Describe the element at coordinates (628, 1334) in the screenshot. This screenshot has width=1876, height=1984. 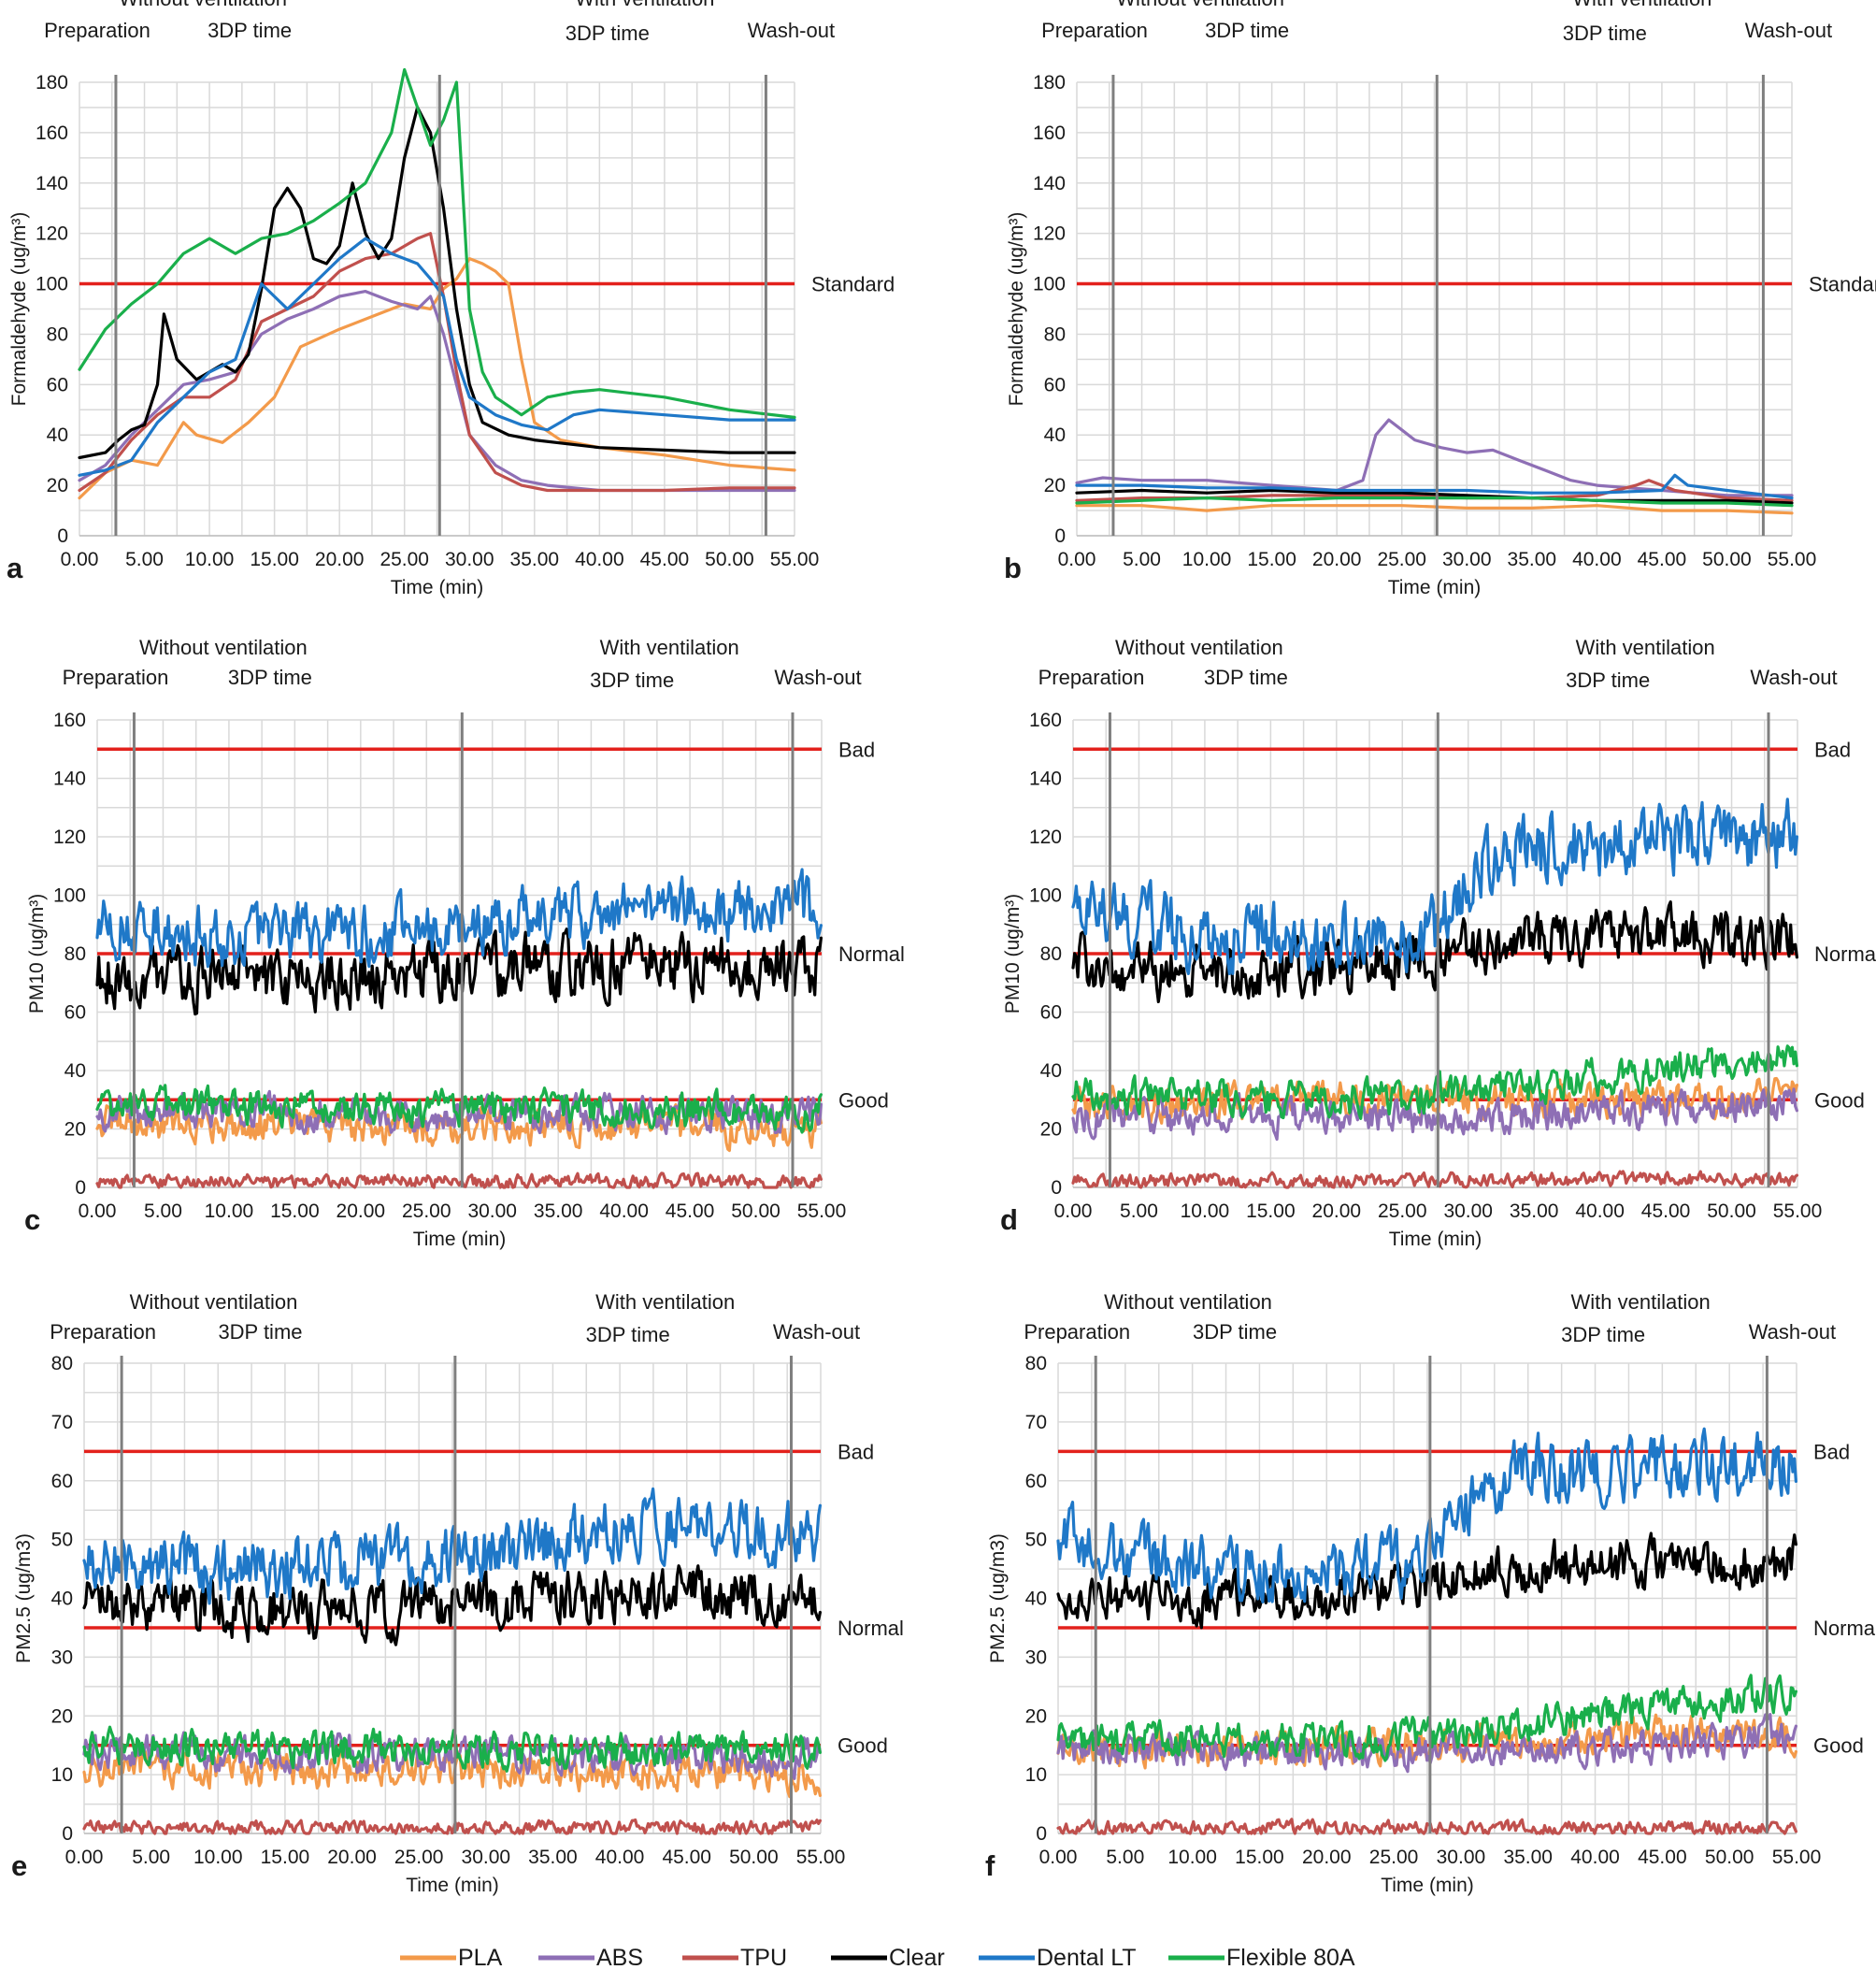
I see `phase-label-print-time-ventilated: 3DP time` at that location.